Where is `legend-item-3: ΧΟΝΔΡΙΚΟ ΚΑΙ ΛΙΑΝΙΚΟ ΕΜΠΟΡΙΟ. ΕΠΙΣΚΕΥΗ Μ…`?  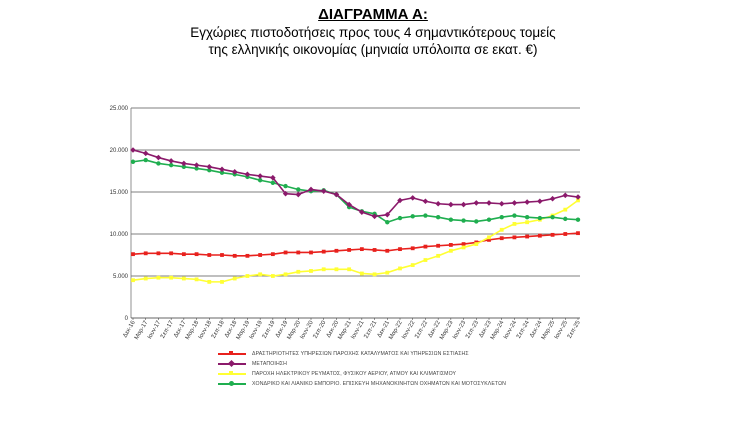
legend-item-3: ΧΟΝΔΡΙΚΟ ΚΑΙ ΛΙΑΝΙΚΟ ΕΜΠΟΡΙΟ. ΕΠΙΣΚΕΥΗ Μ… is located at coordinates (383, 384).